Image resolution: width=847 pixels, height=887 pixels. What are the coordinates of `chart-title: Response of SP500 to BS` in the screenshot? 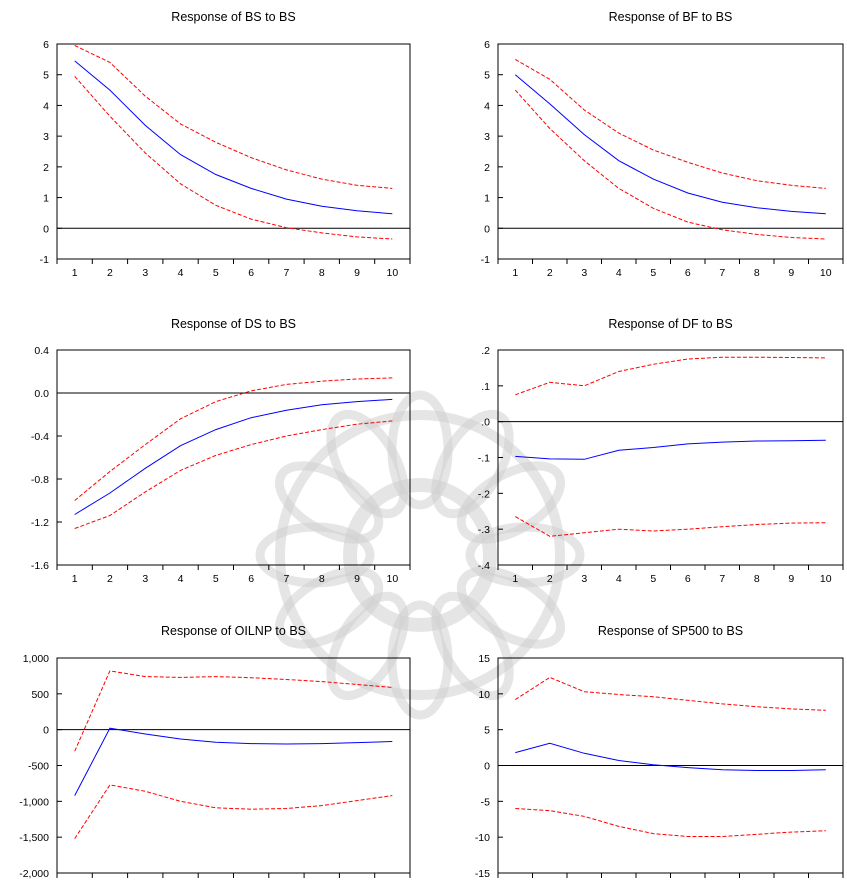 It's located at (670, 631).